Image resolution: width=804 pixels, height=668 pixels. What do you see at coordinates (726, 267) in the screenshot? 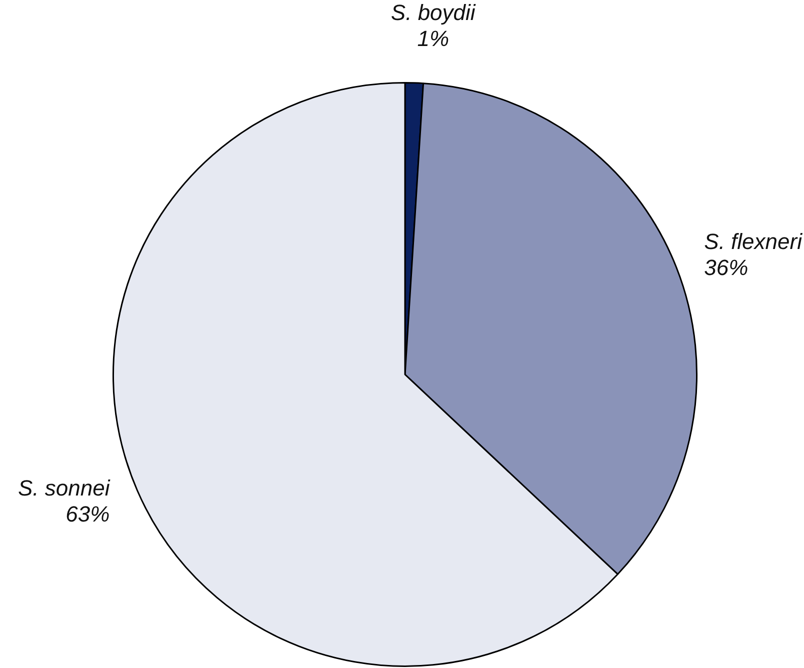
I see `data-label: 36%` at bounding box center [726, 267].